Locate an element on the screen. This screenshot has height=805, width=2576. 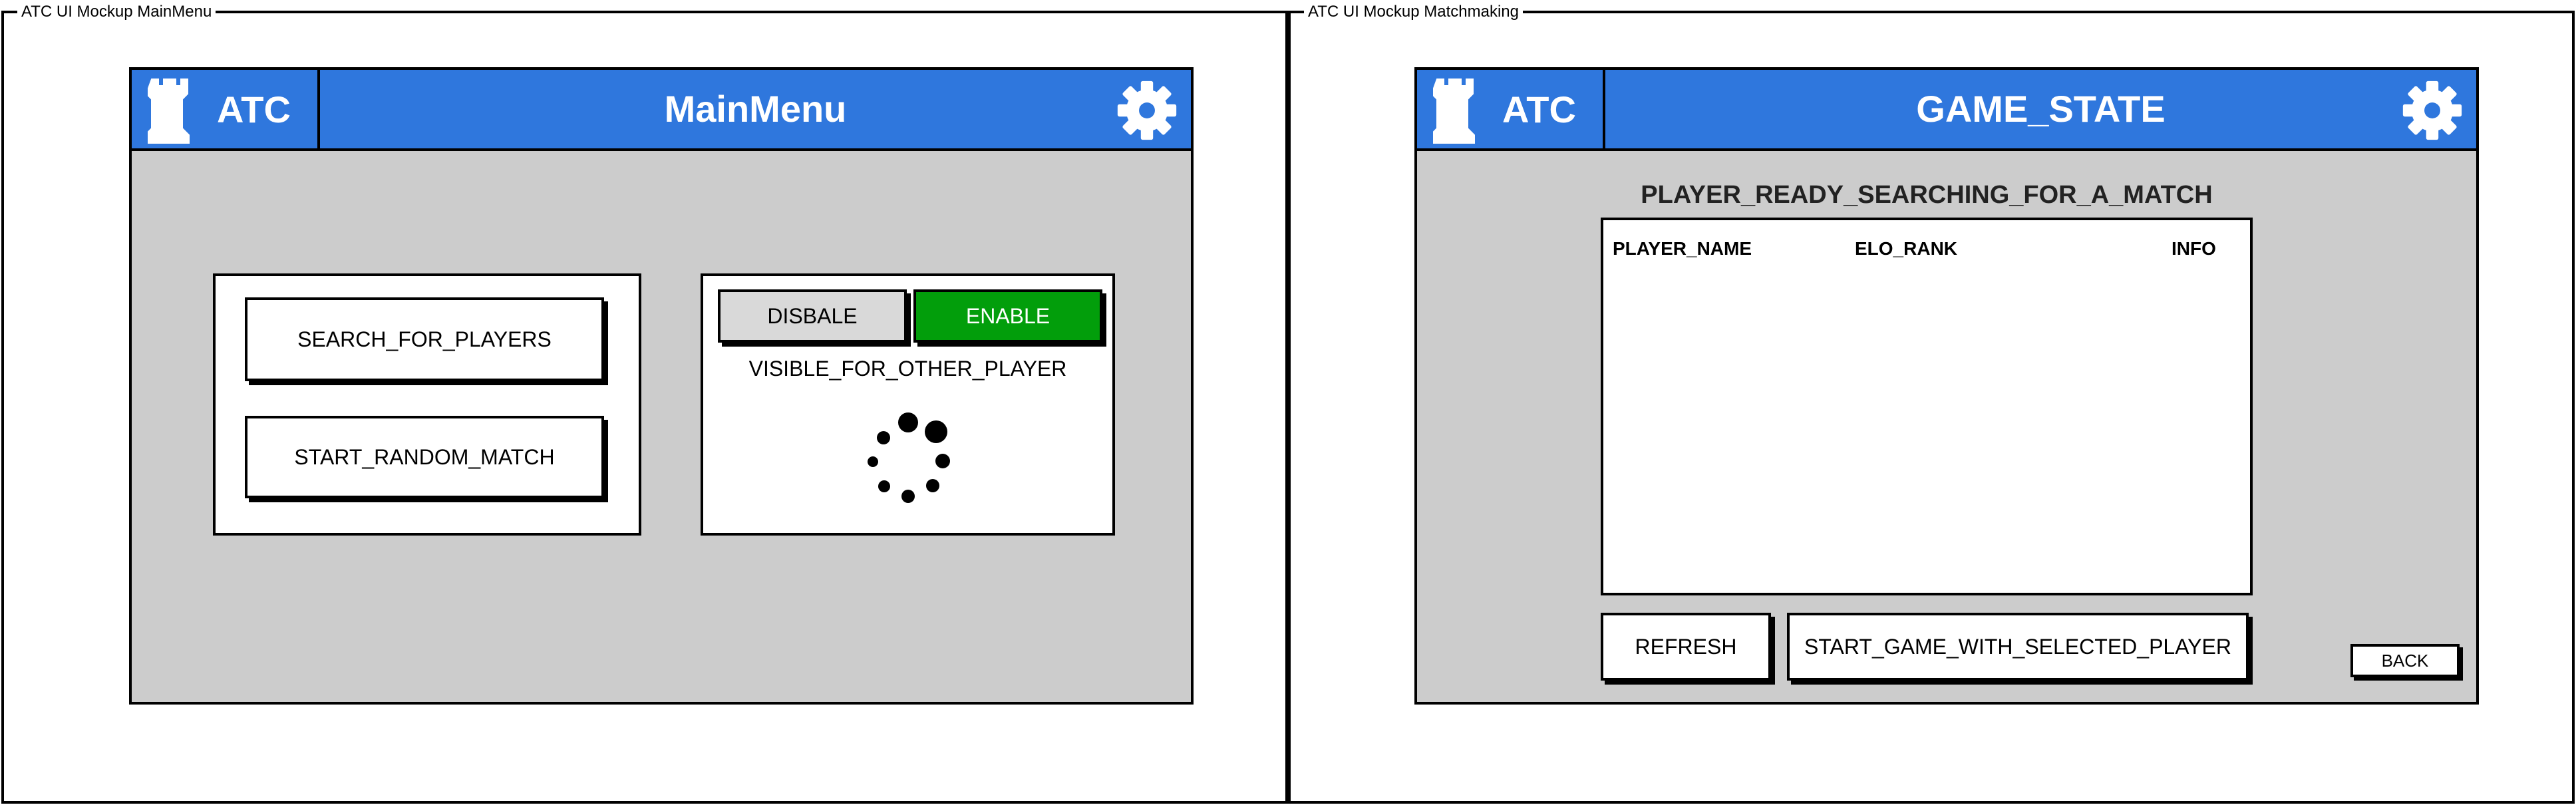
disable-visibility-button: DISBALE is located at coordinates (812, 316).